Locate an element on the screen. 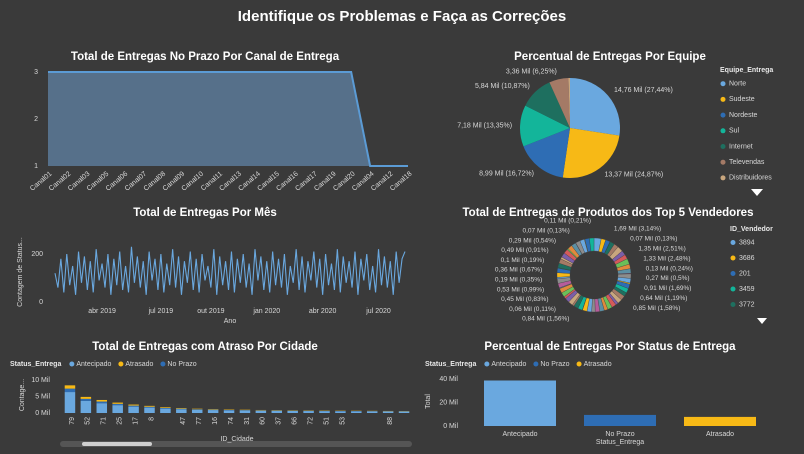 The image size is (804, 454). data-label: 7,18 Mil (13,35%) is located at coordinates (484, 125).